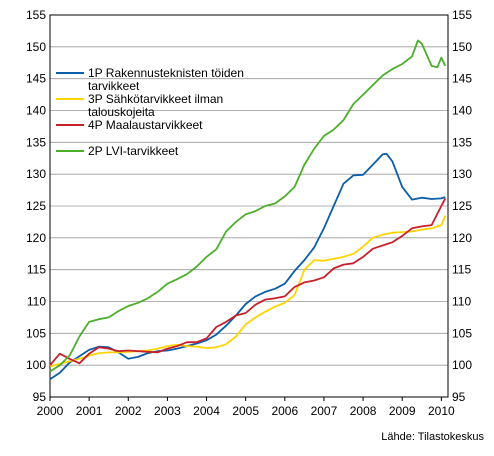 The width and height of the screenshot is (494, 456). What do you see at coordinates (128, 411) in the screenshot?
I see `x-tick-label: 2002` at bounding box center [128, 411].